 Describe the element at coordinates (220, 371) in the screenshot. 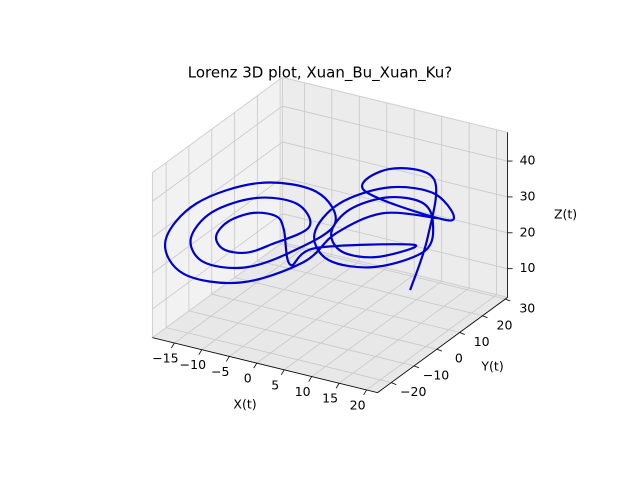

I see `x-tick-label: −5` at that location.